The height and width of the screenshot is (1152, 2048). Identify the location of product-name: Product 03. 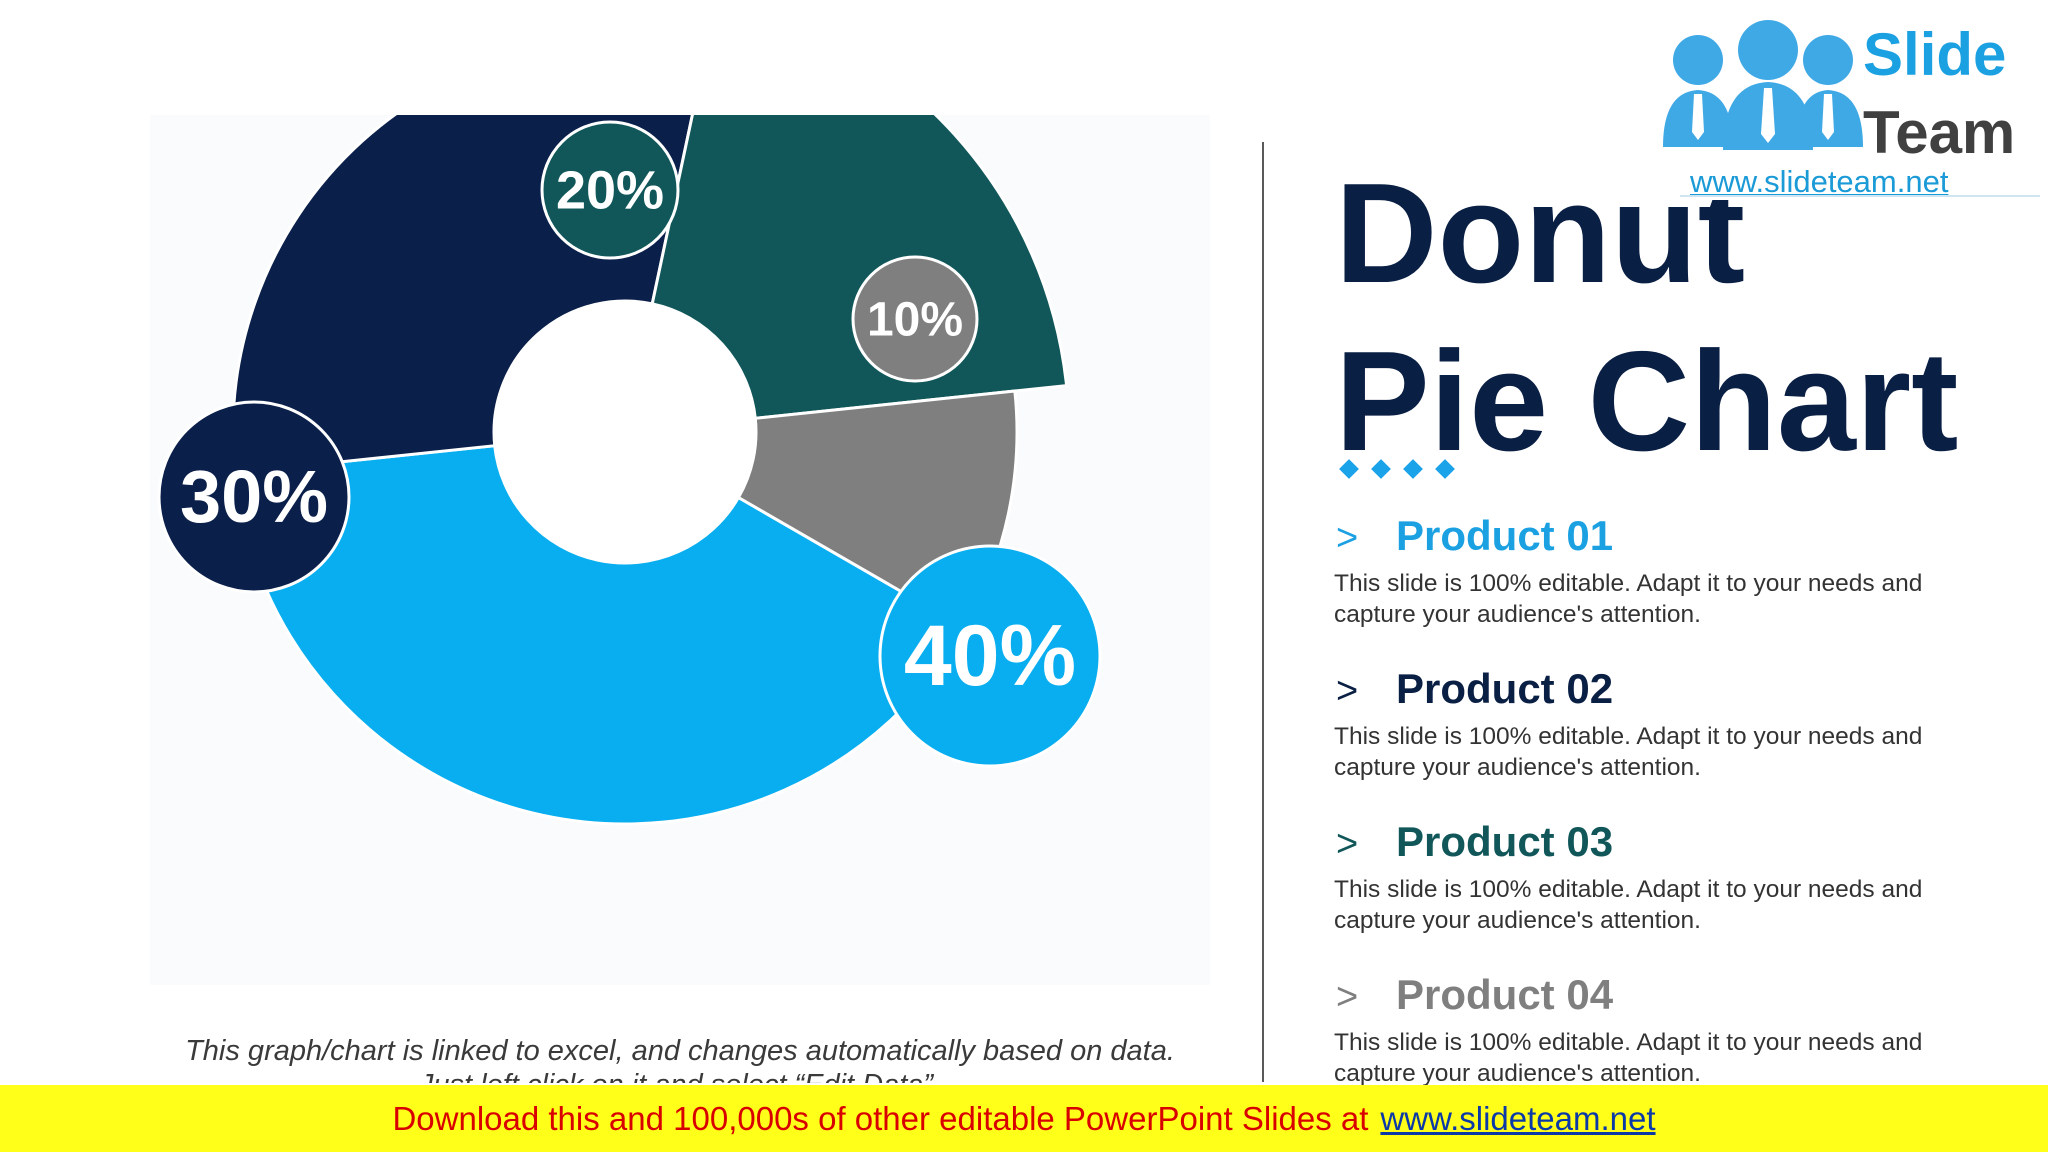
(1505, 841).